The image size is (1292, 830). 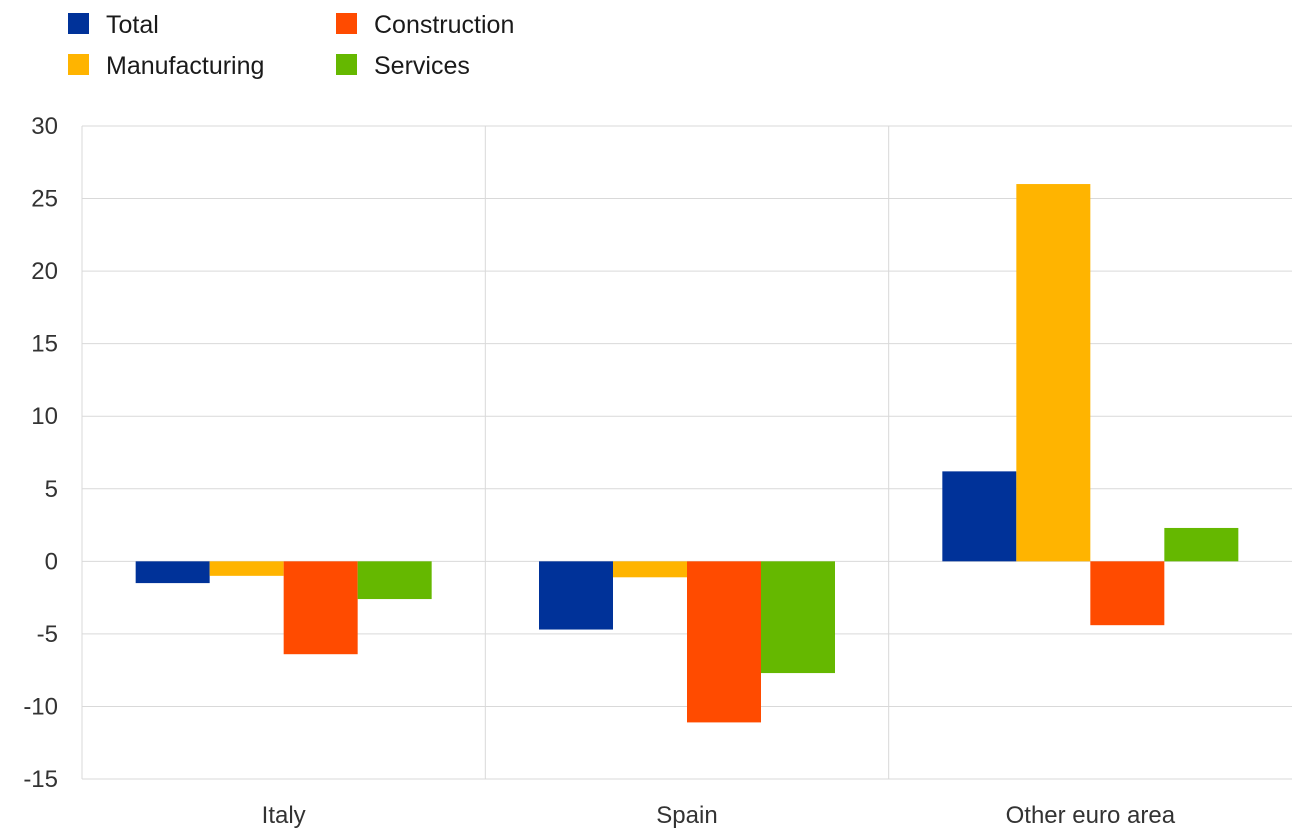 I want to click on y-tick-label: 5, so click(x=51, y=489).